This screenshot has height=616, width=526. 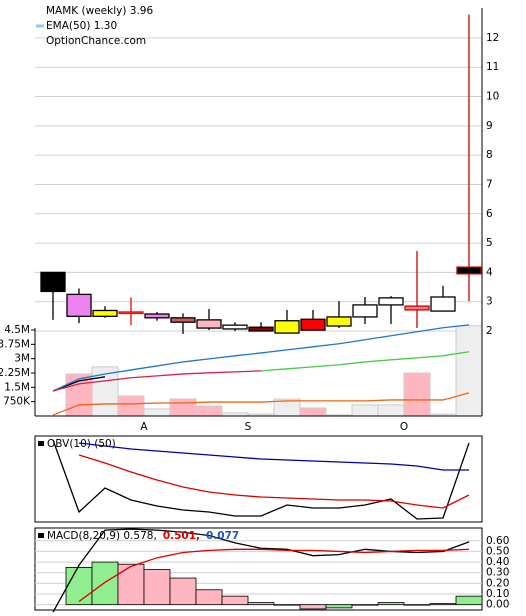 I want to click on y-tick-label: 3, so click(x=489, y=302).